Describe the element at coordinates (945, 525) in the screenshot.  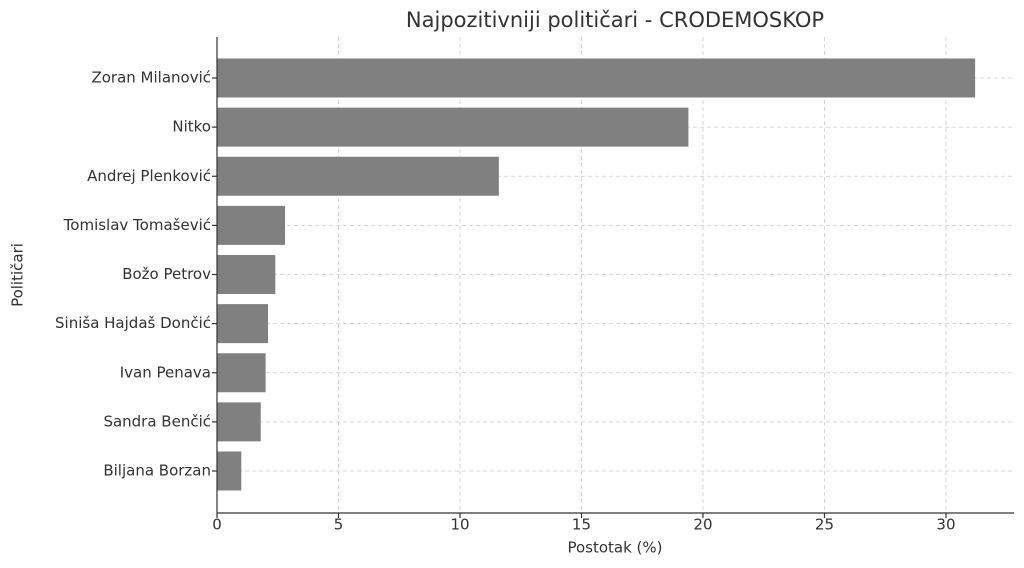
I see `x-tick-label: 30` at that location.